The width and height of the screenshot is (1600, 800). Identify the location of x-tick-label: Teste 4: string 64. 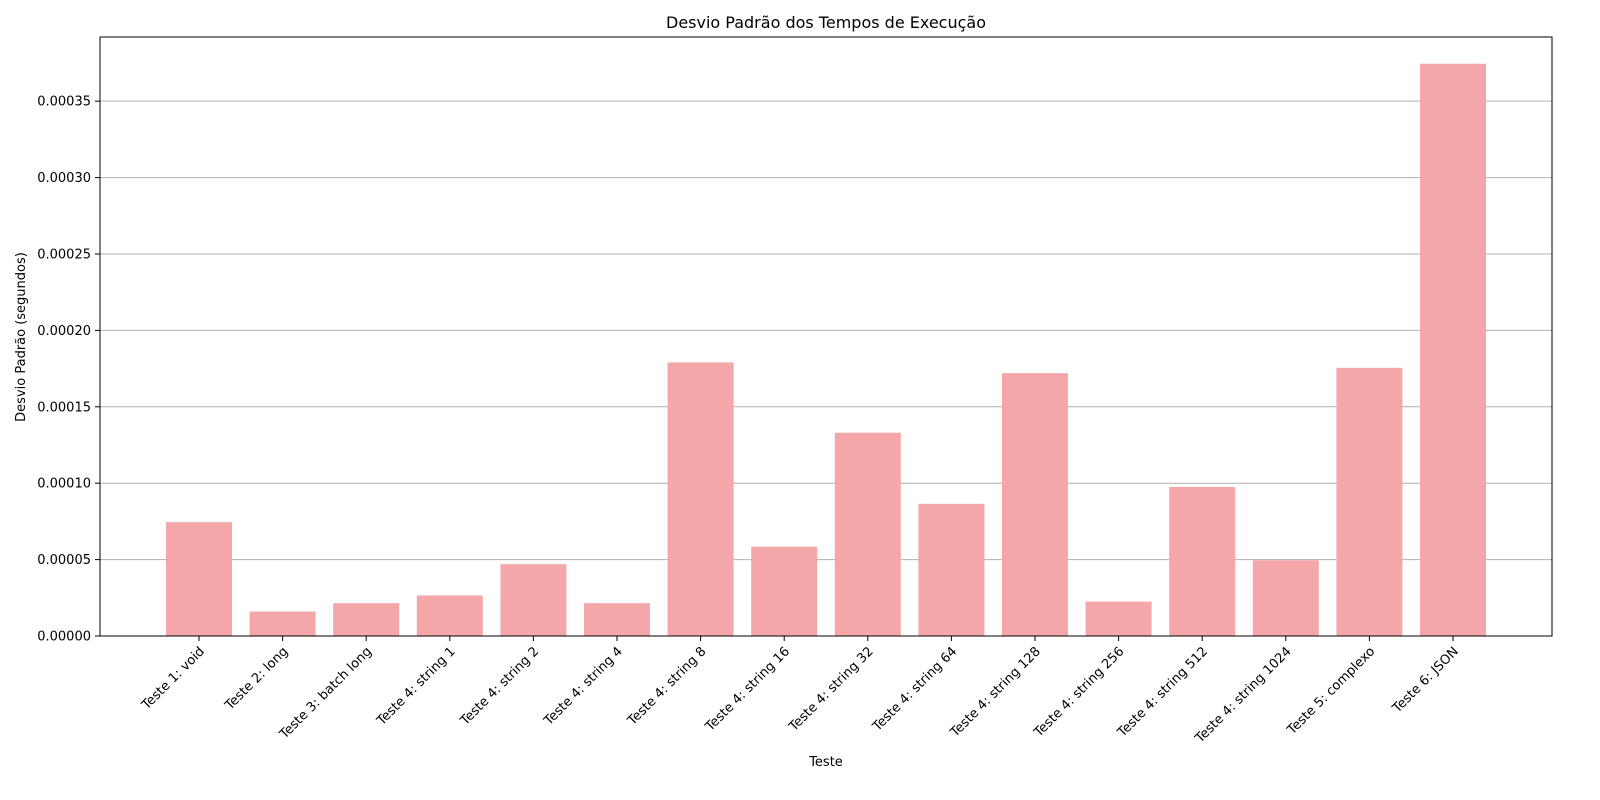
(914, 689).